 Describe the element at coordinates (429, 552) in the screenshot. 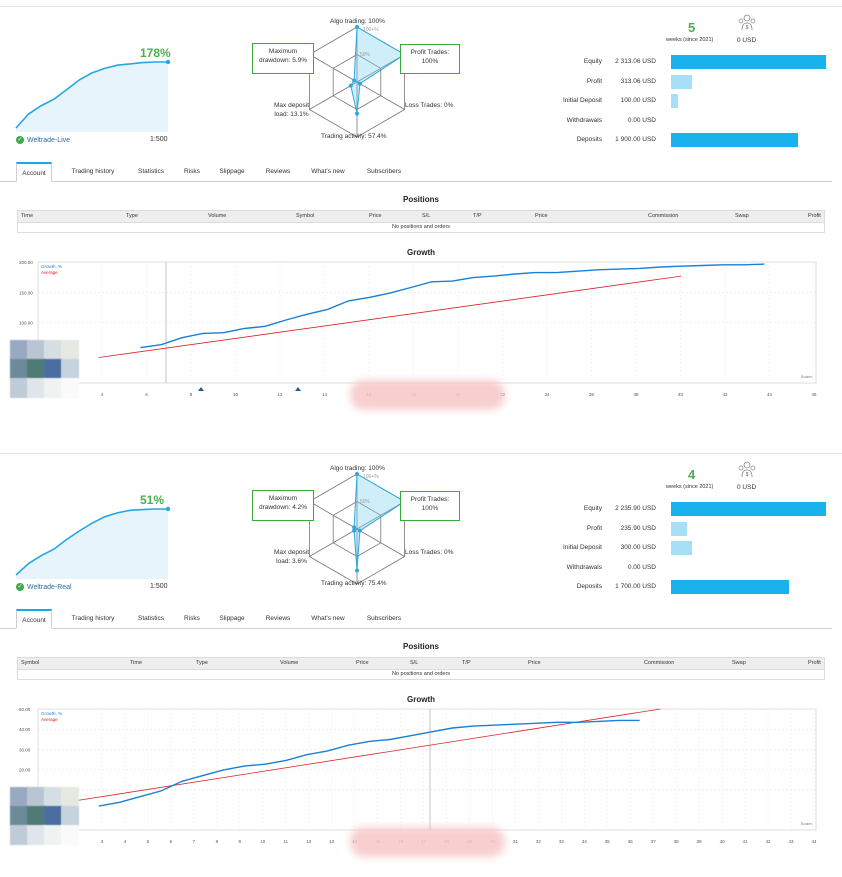

I see `radar-loss-label: Loss Trades: 0%` at that location.